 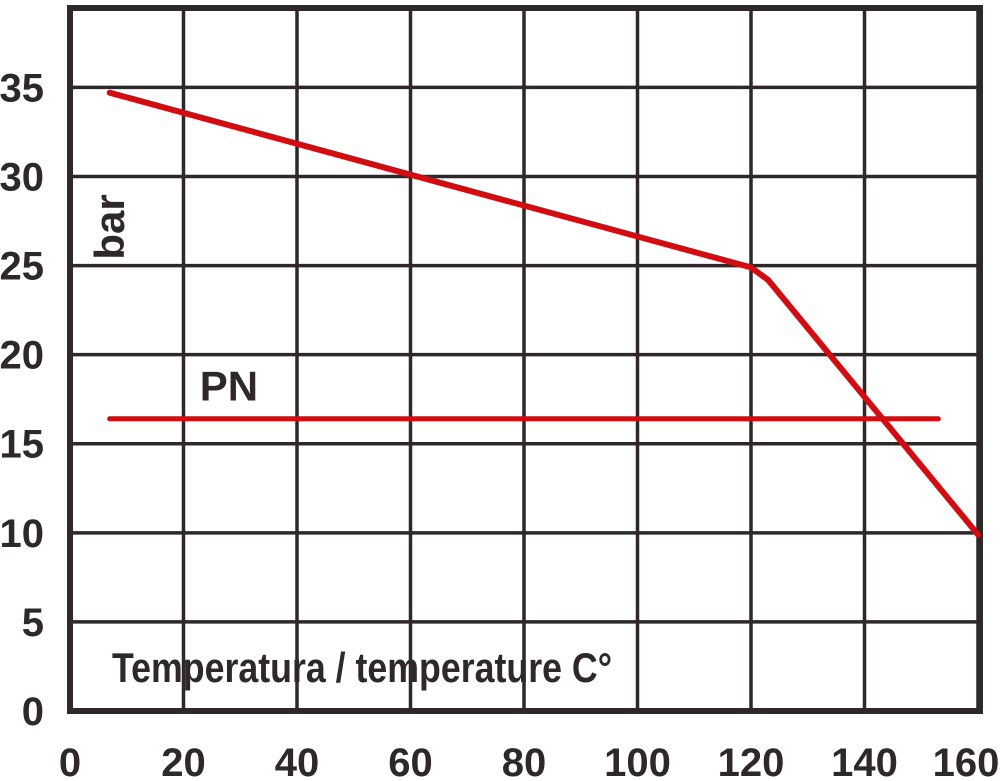 I want to click on y-tick-label: 10, so click(x=22, y=534).